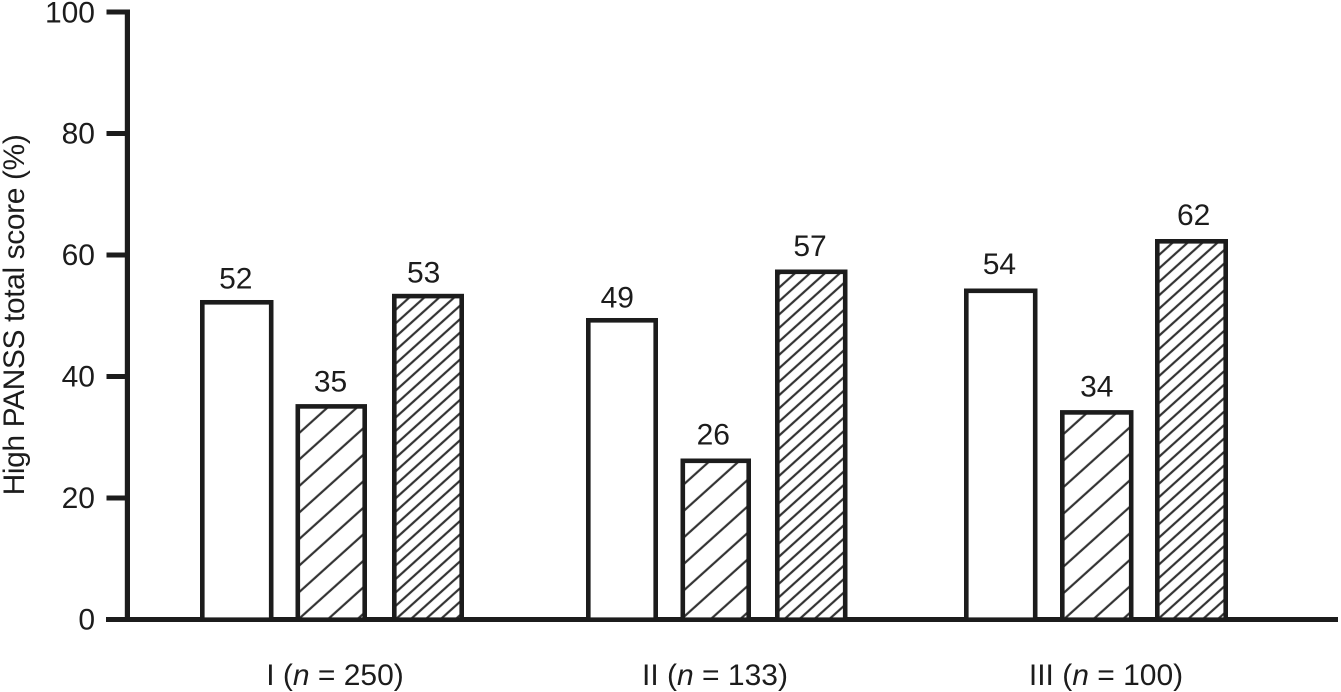 This screenshot has height=692, width=1341. I want to click on svg-text: I (n = 250), so click(335, 675).